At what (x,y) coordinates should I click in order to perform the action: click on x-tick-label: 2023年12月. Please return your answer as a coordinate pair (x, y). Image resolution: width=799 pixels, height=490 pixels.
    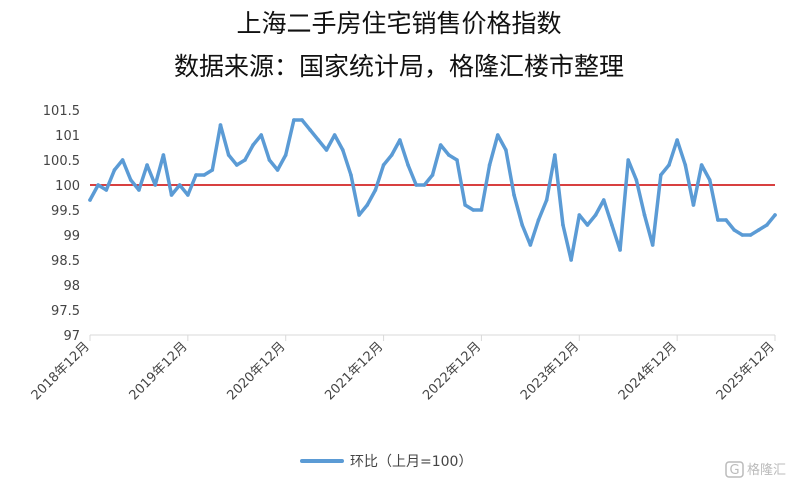
    Looking at the image, I should click on (550, 371).